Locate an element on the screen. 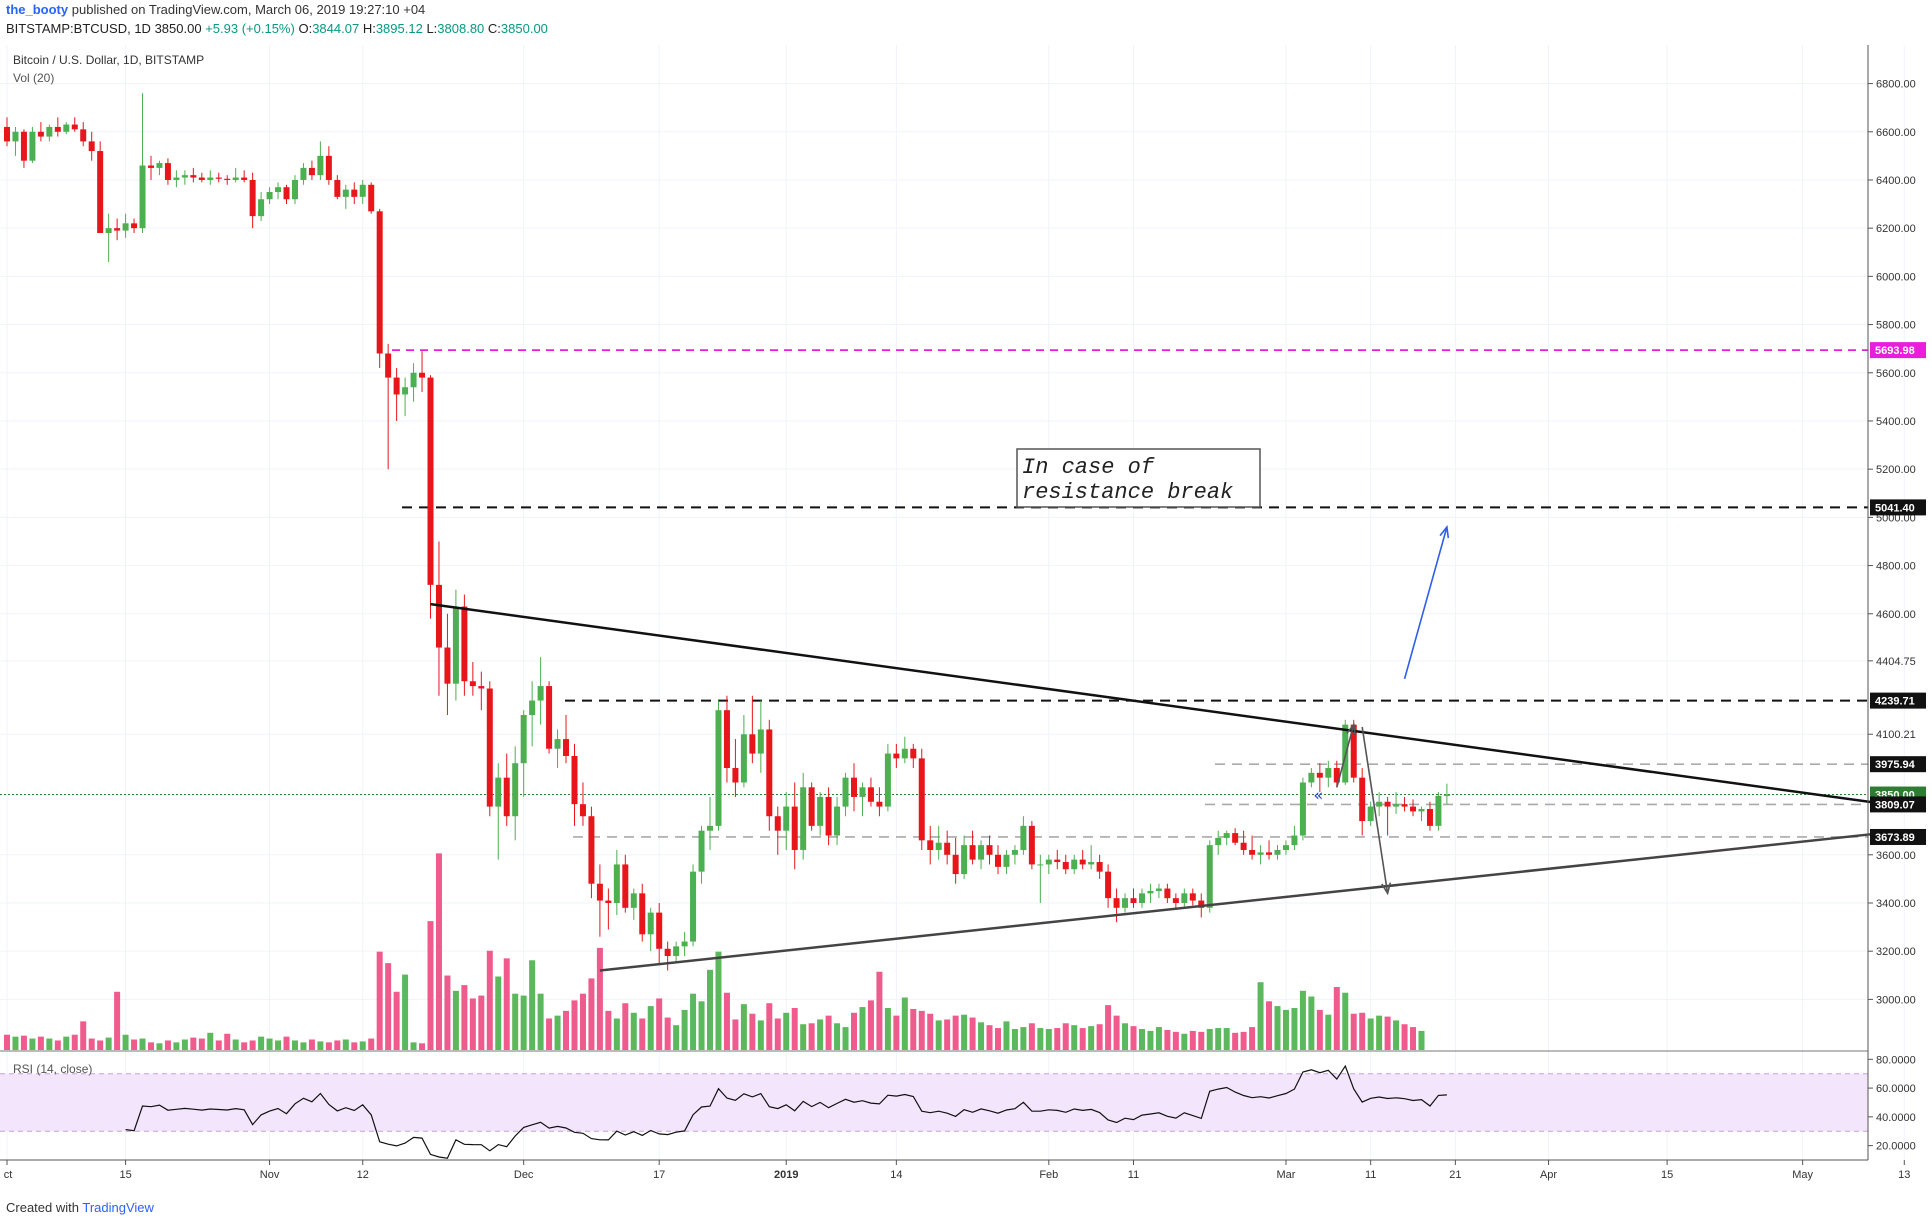 This screenshot has height=1222, width=1932. rsi-tick-label: 80.0000 is located at coordinates (1896, 1060).